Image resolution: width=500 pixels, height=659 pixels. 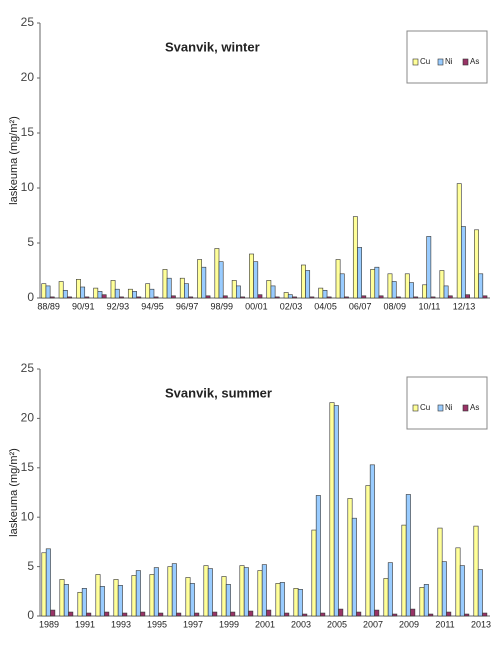 What do you see at coordinates (415, 62) in the screenshot?
I see `legend-swatch` at bounding box center [415, 62].